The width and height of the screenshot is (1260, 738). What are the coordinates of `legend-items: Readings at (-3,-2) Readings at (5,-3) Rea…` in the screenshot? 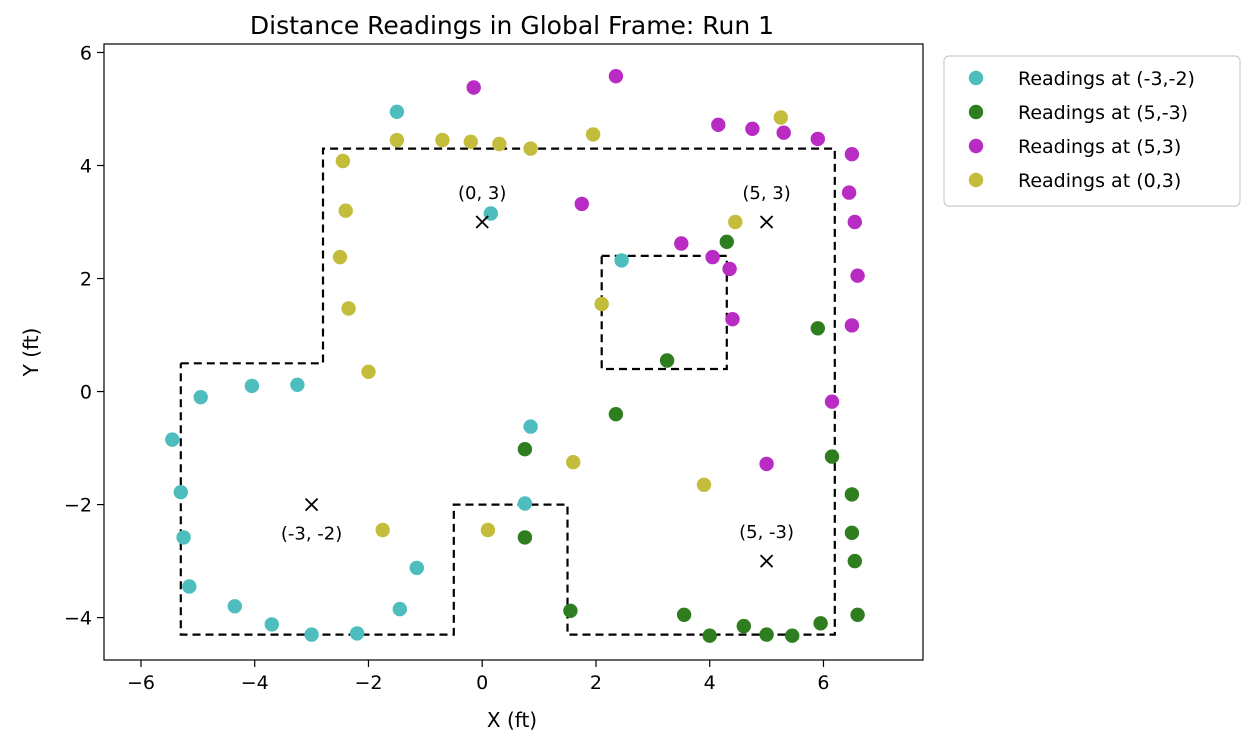 It's located at (1081, 130).